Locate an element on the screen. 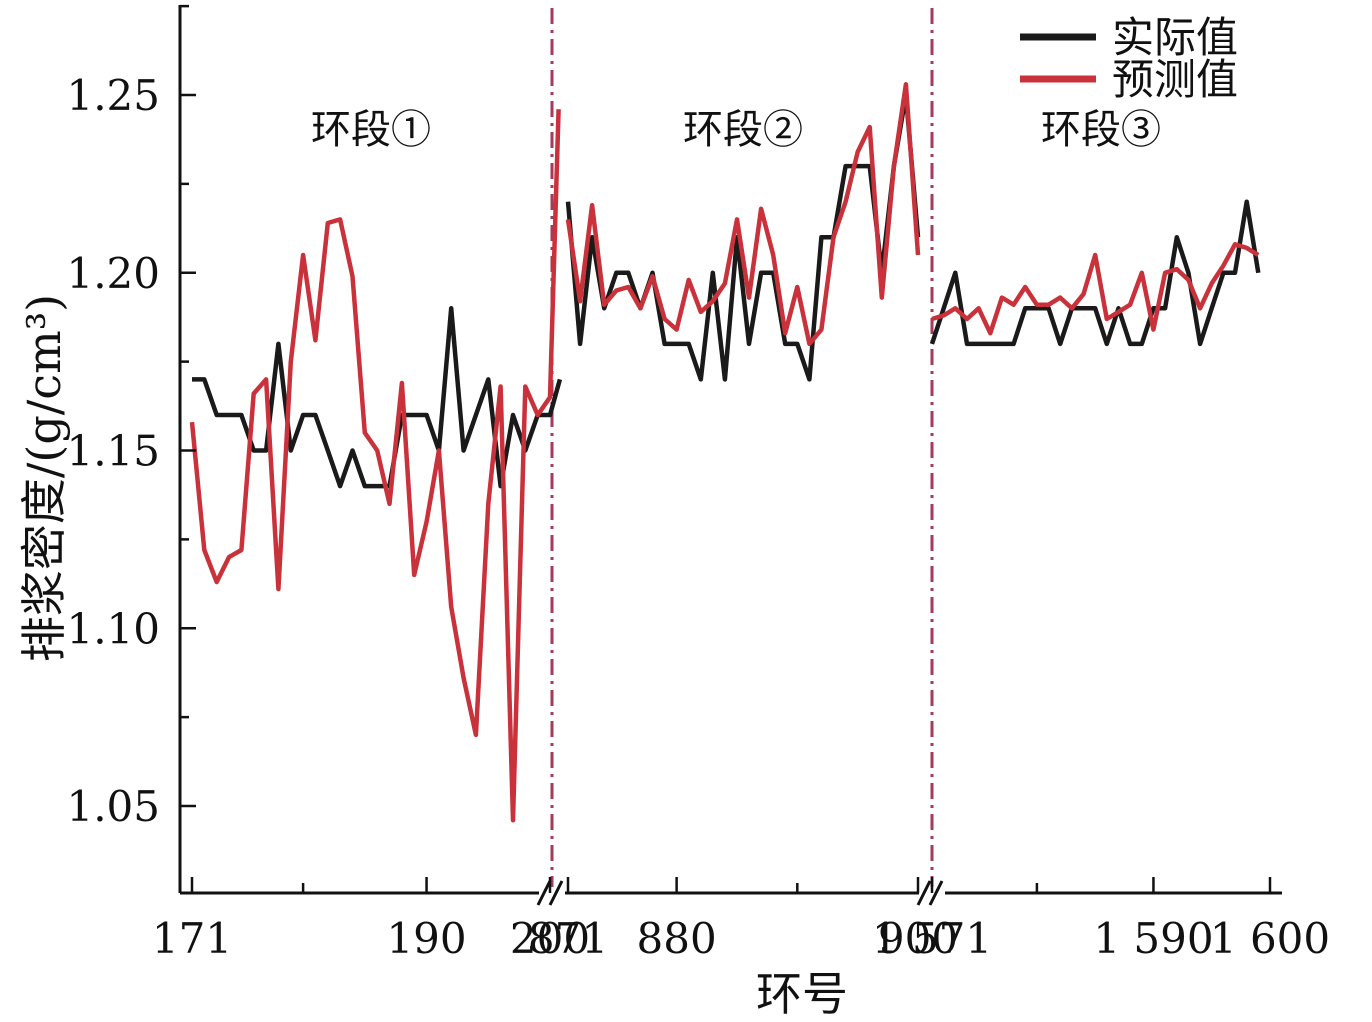 The image size is (1372, 1022). y-tick-label: 1.10 is located at coordinates (113, 628).